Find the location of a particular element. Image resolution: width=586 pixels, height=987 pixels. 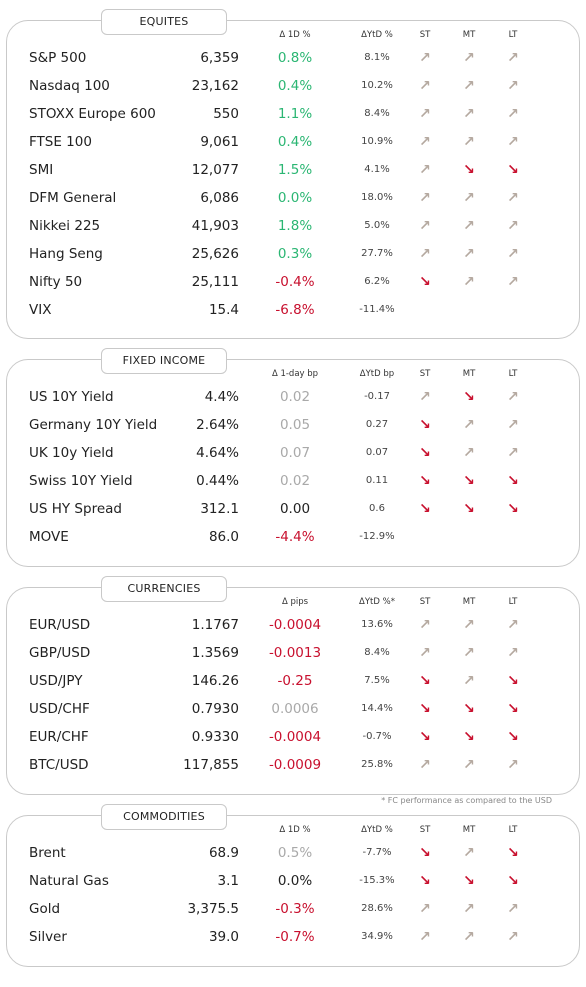

table-row: S&P 500 6,359 0.8% 8.1% ↗ ↗ ↗ is located at coordinates (293, 58).